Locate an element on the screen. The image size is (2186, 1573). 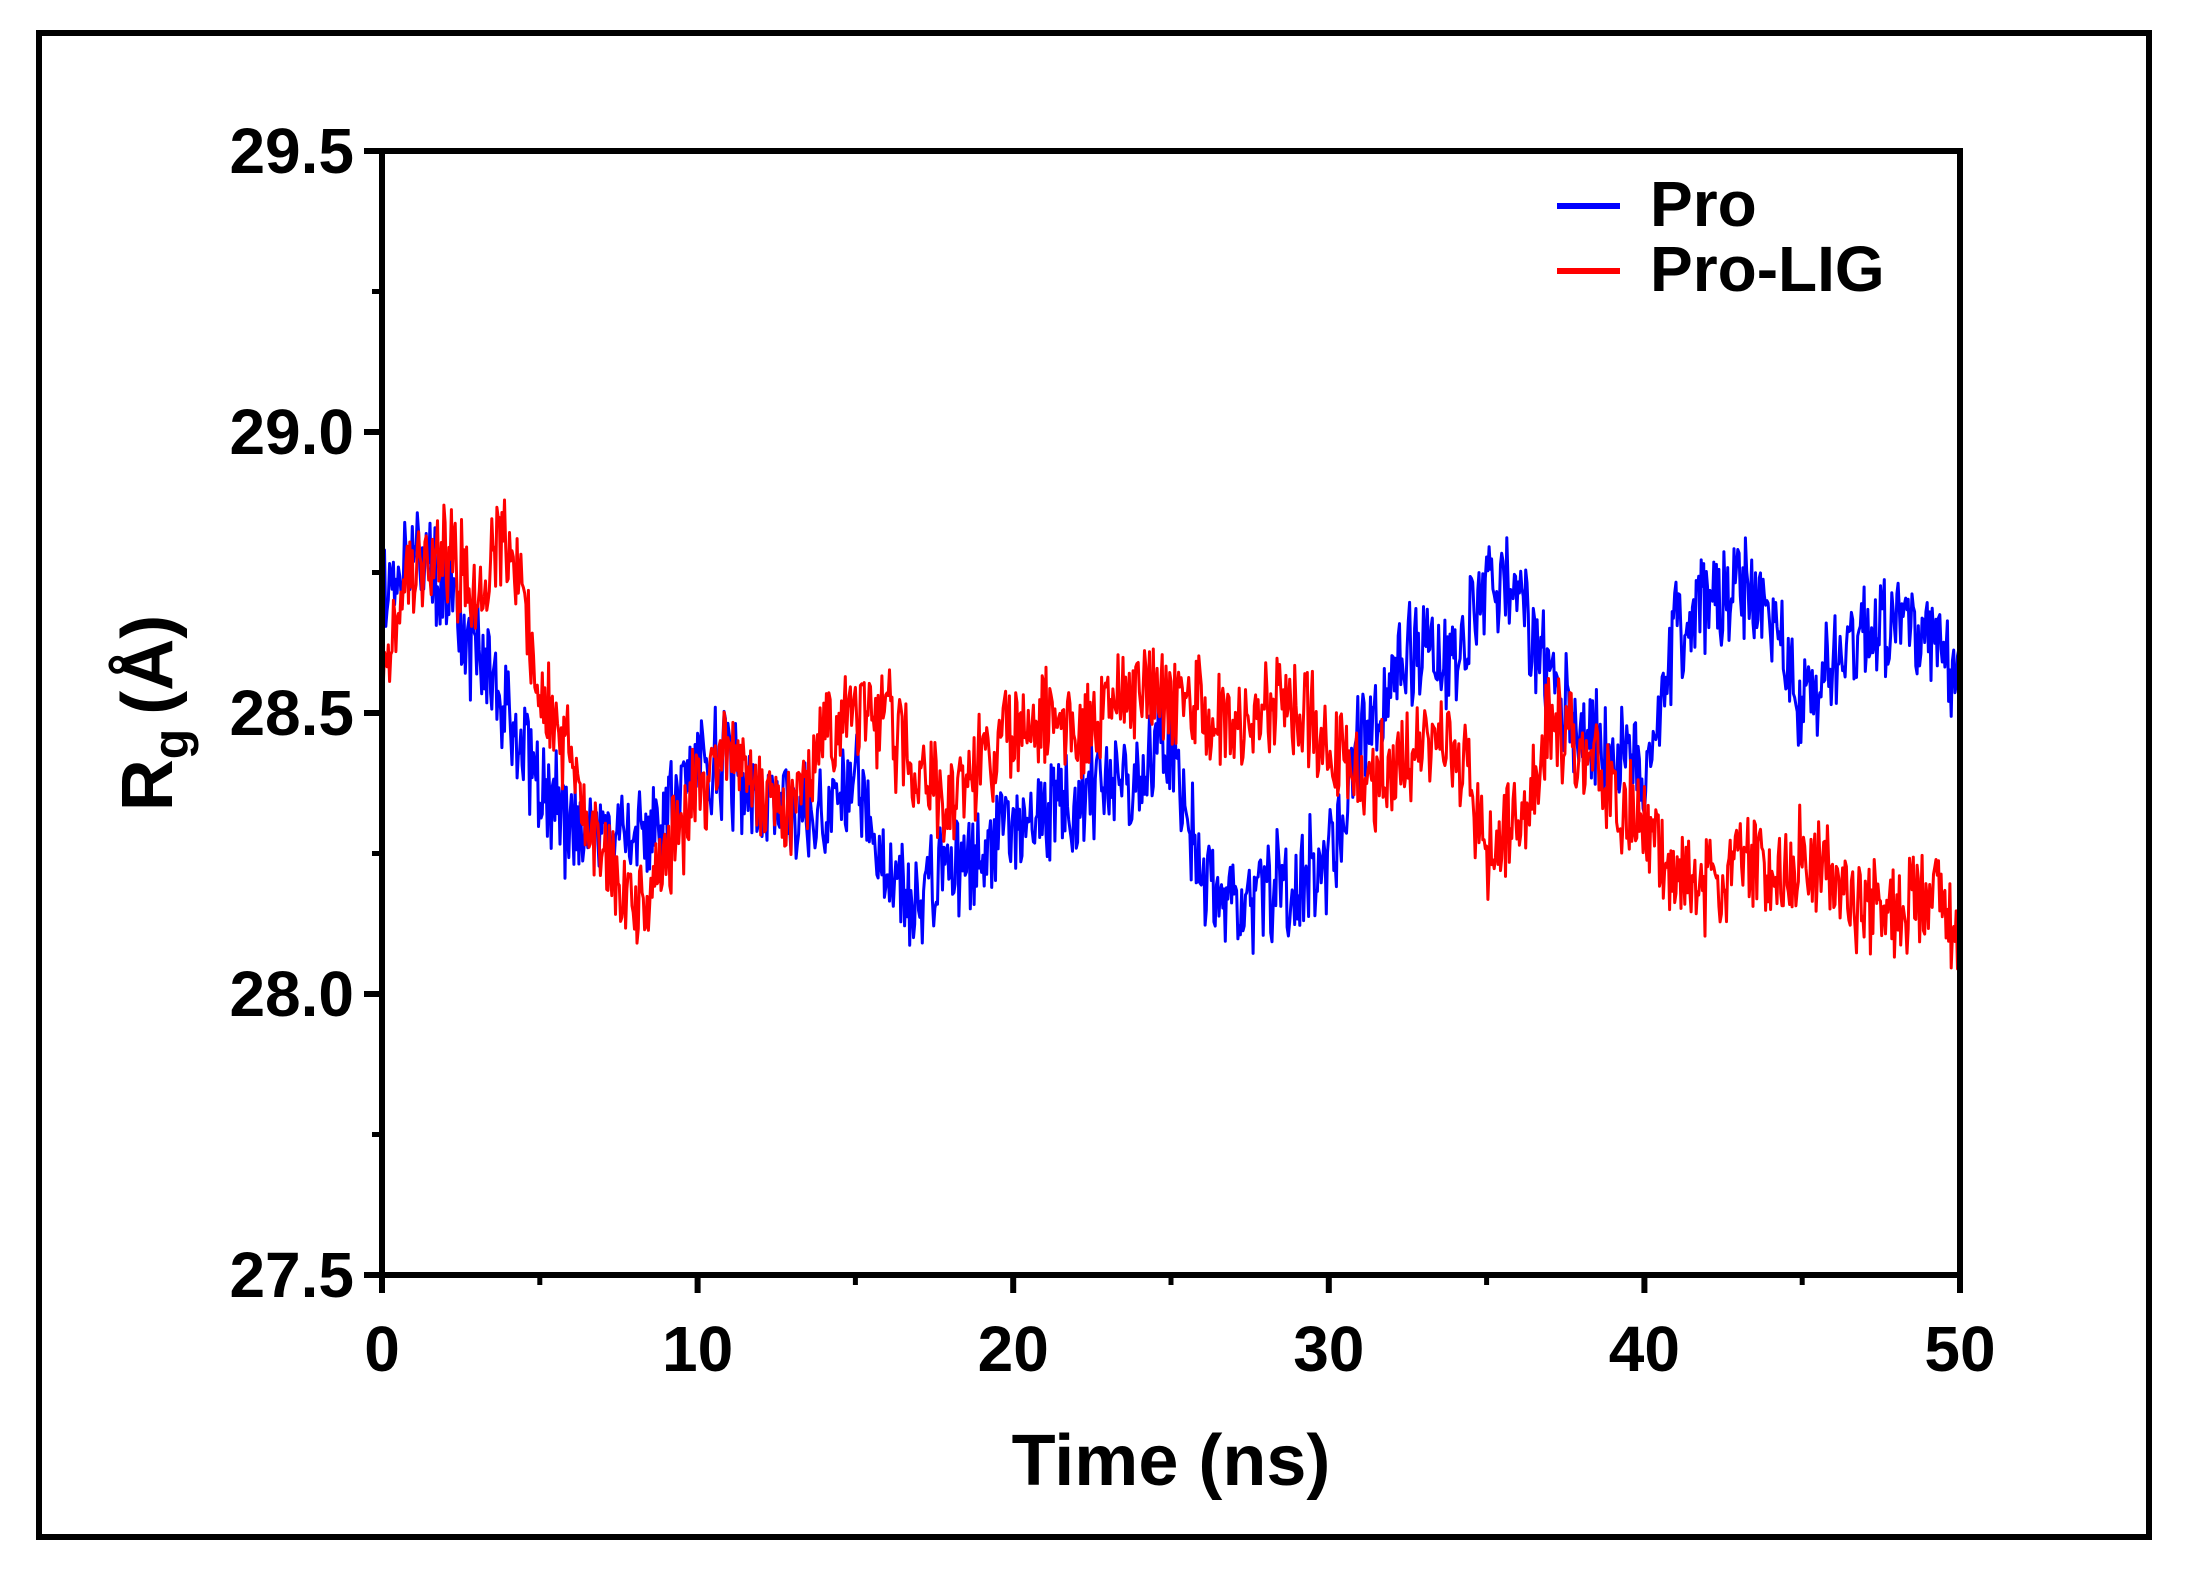
x-tick-label: 30 is located at coordinates (1328, 1349).